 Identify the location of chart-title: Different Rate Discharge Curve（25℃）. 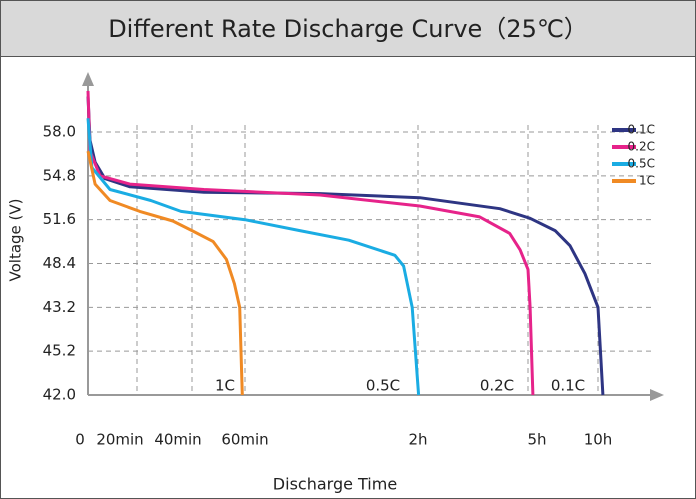
(348, 29).